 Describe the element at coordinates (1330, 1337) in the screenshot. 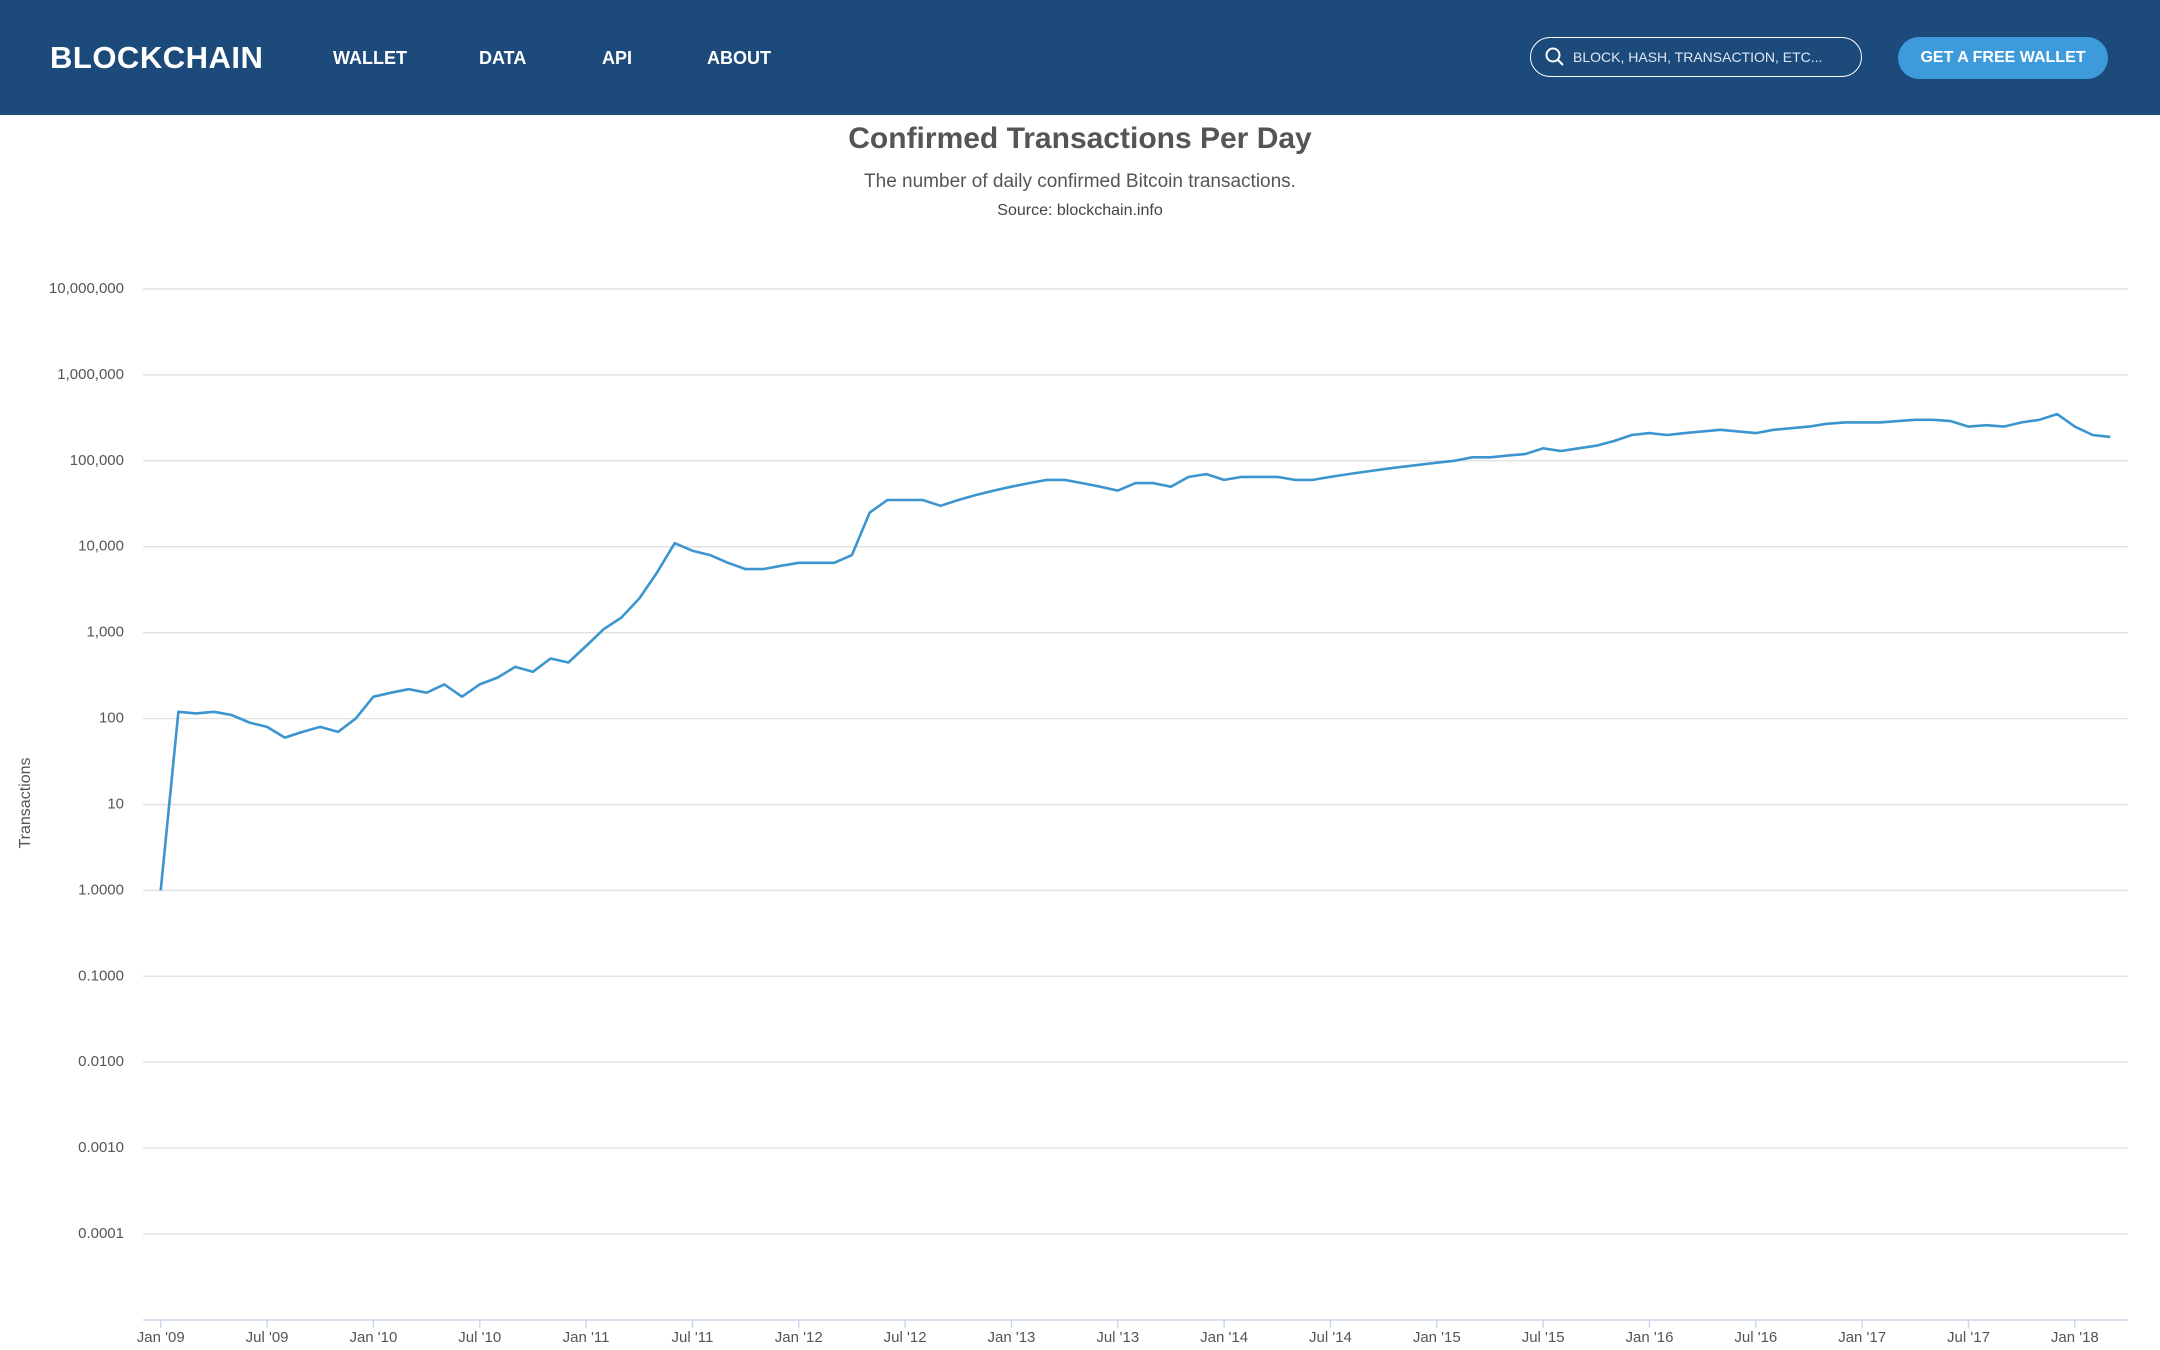

I see `x-tick-label: Jul '14` at that location.